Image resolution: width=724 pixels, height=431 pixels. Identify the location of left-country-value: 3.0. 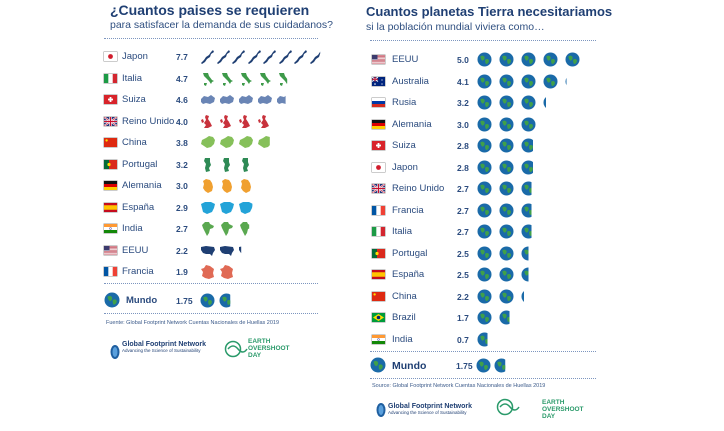
(182, 186).